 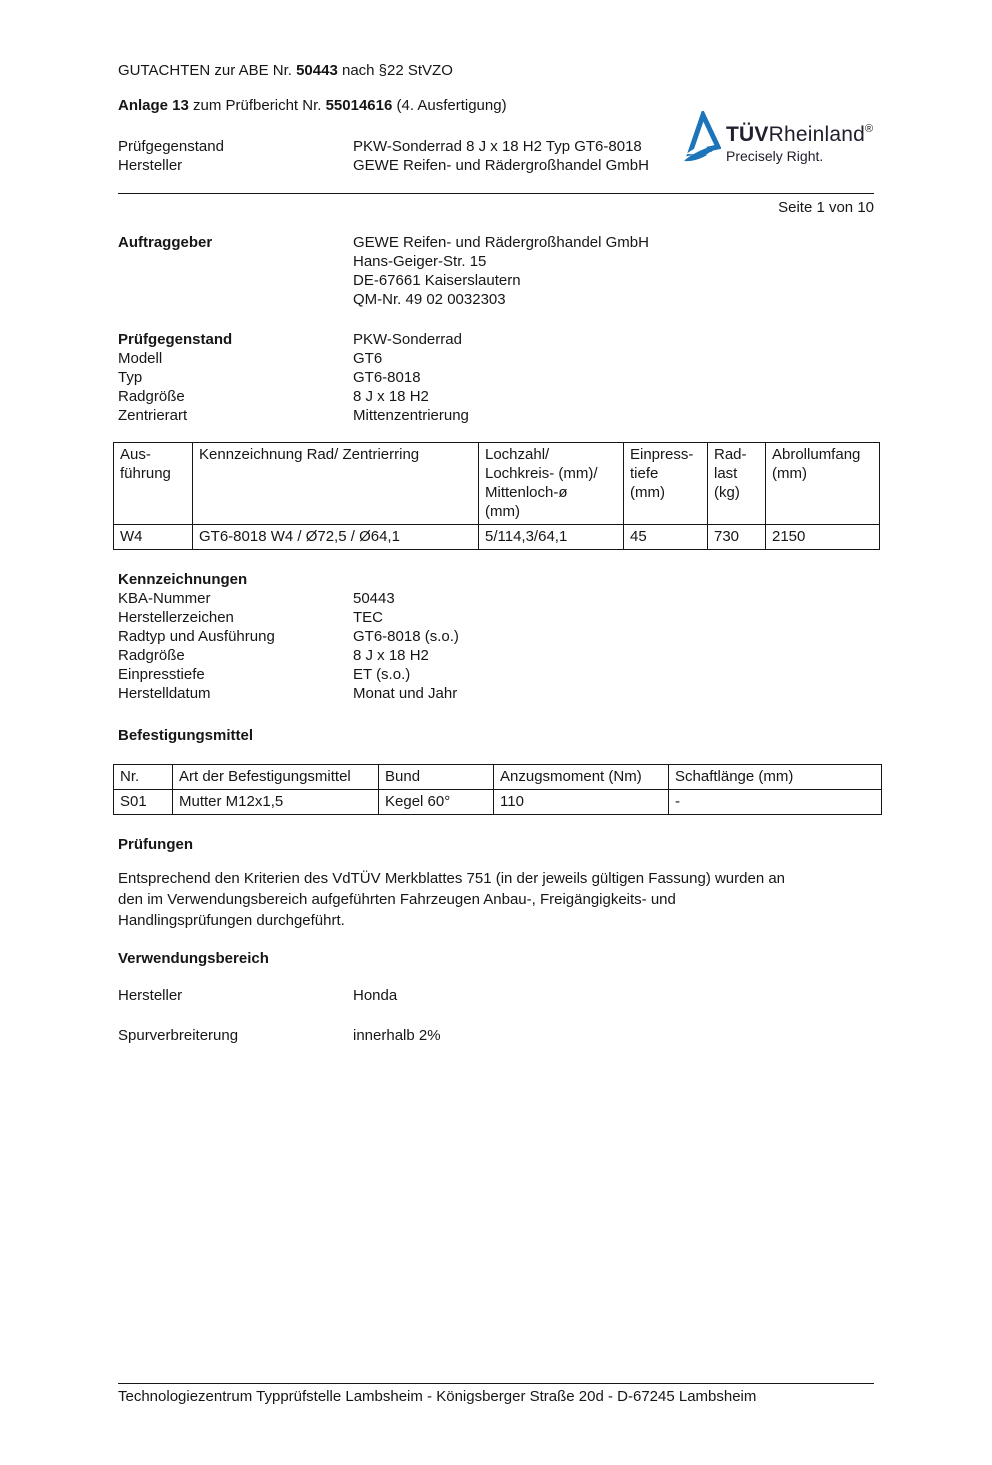 I want to click on manufacturer-label: Hersteller, so click(x=150, y=165).